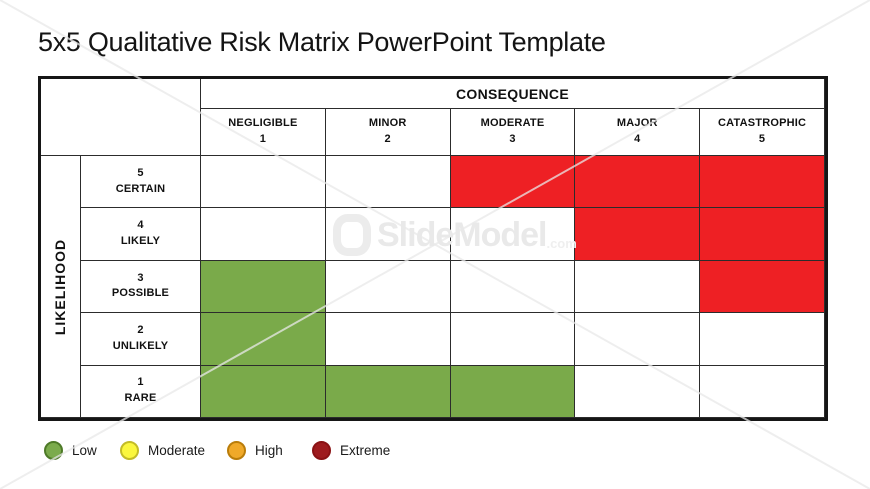  I want to click on matrix-cell-r5c4, so click(638, 182).